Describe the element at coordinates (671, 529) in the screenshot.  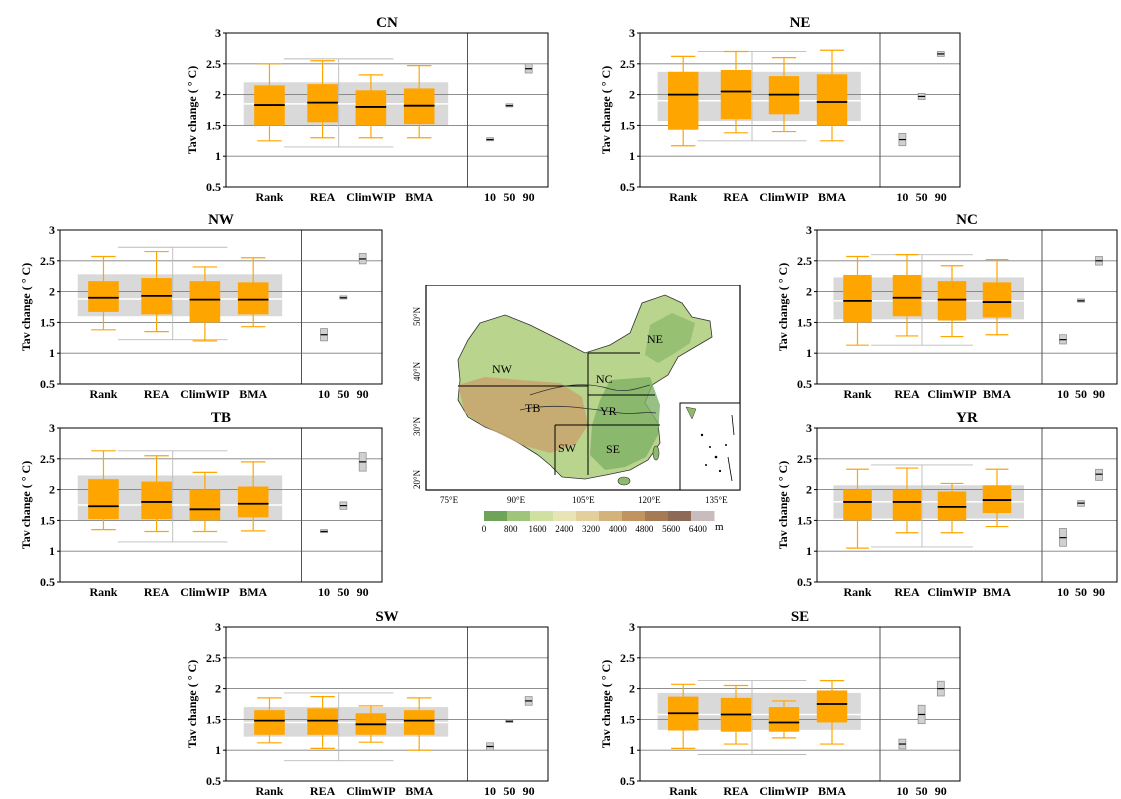
I see `colorbar-tick-label: 5600` at that location.